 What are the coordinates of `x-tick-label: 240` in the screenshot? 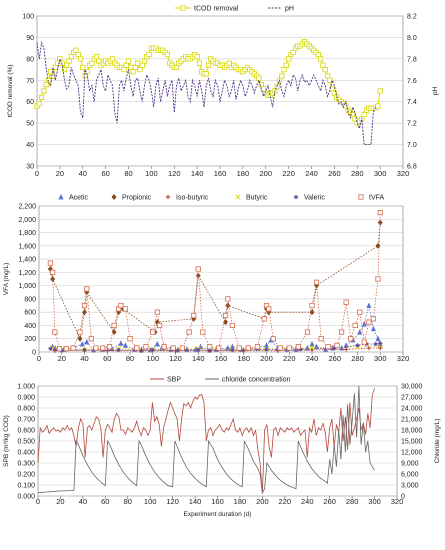 It's located at (311, 173).